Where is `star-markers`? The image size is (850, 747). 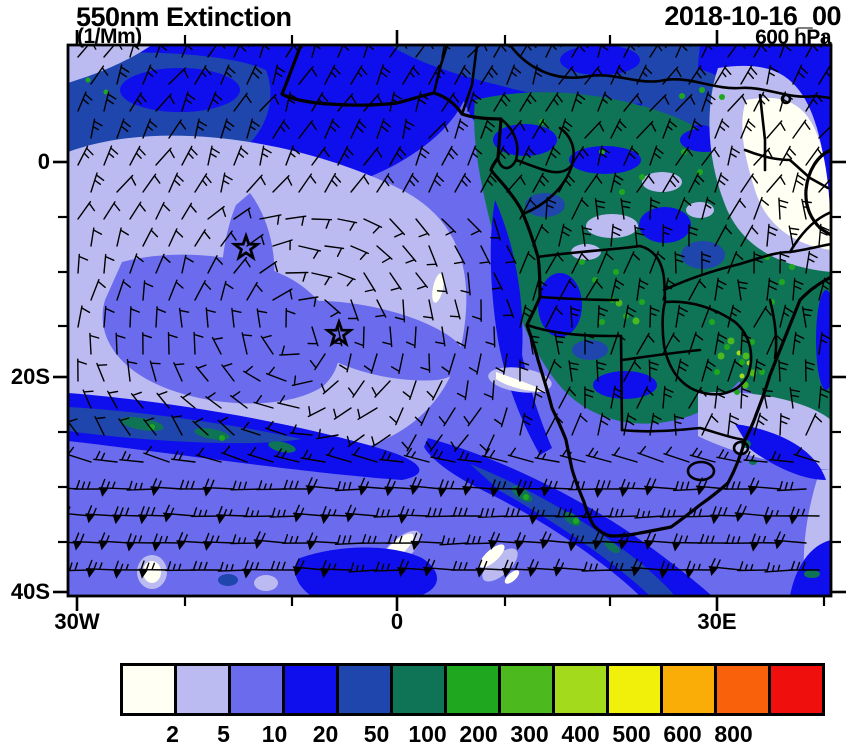 star-markers is located at coordinates (292, 289).